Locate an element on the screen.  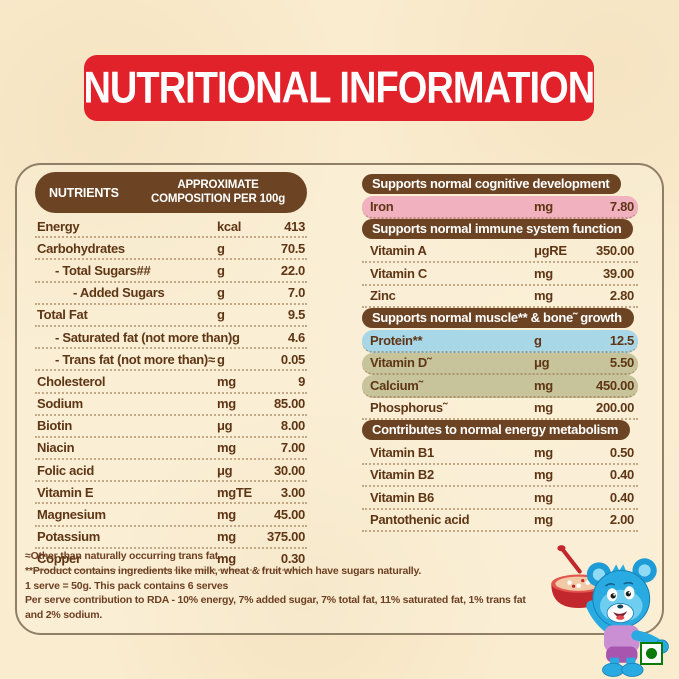
table-row: Total Fat g 9.5 is located at coordinates (171, 316).